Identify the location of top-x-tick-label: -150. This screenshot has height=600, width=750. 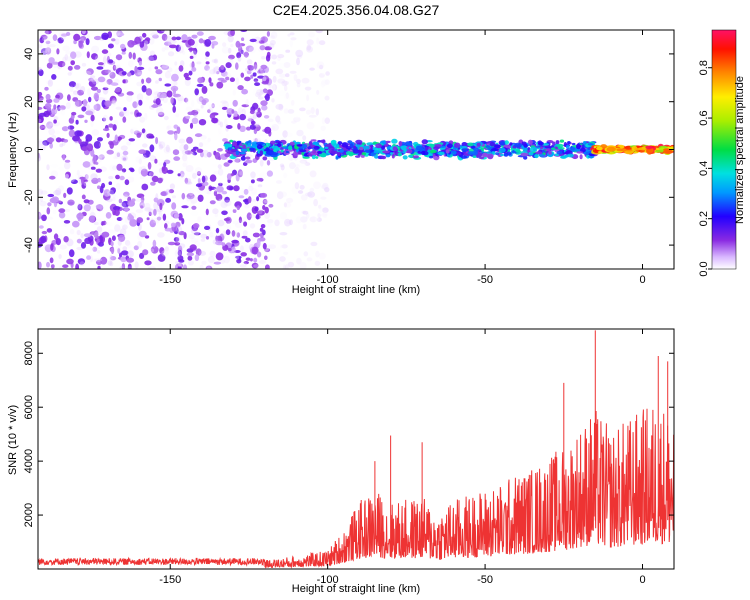
(170, 280).